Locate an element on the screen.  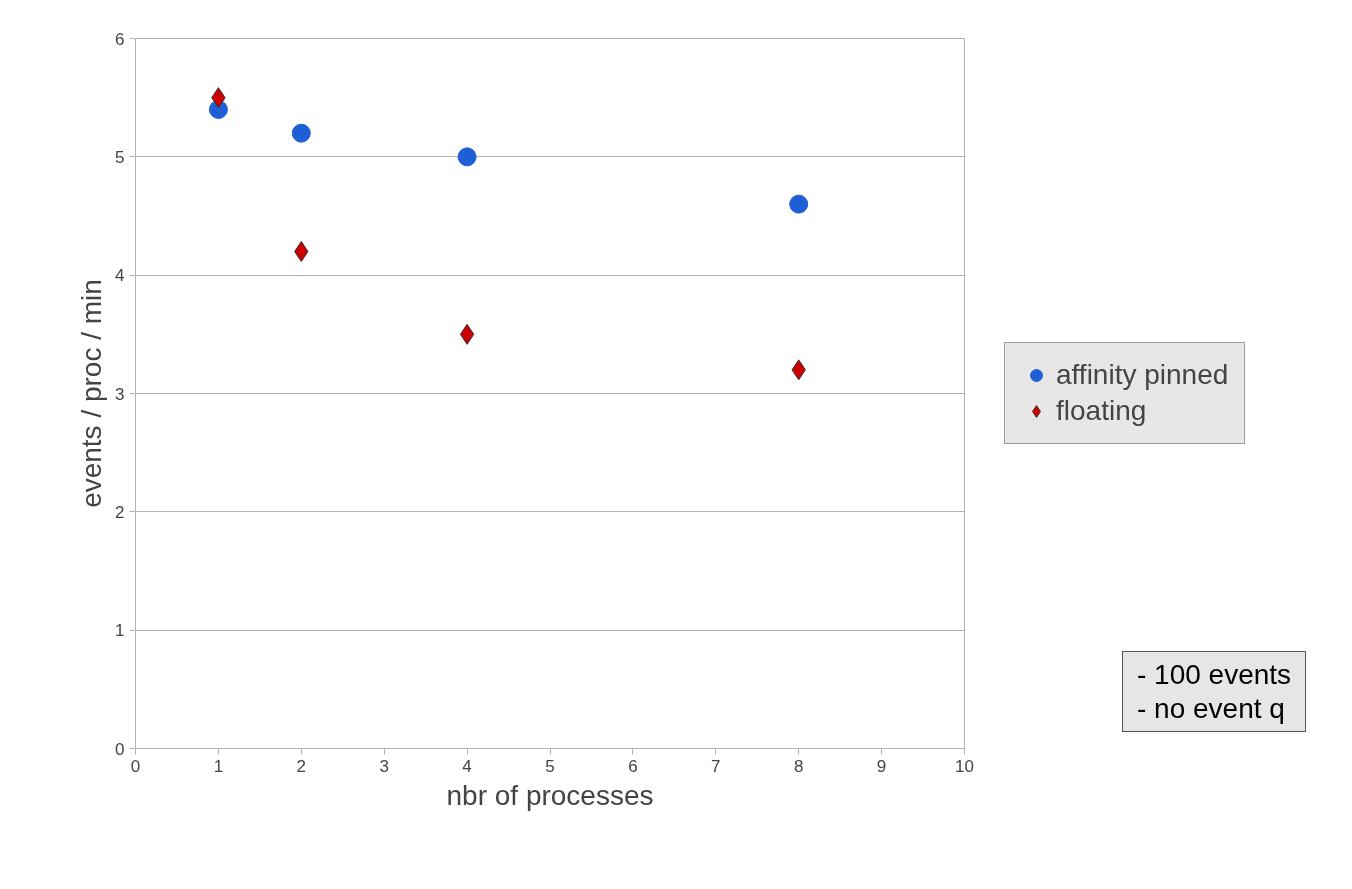
y-tick-label: 1 is located at coordinates (120, 631).